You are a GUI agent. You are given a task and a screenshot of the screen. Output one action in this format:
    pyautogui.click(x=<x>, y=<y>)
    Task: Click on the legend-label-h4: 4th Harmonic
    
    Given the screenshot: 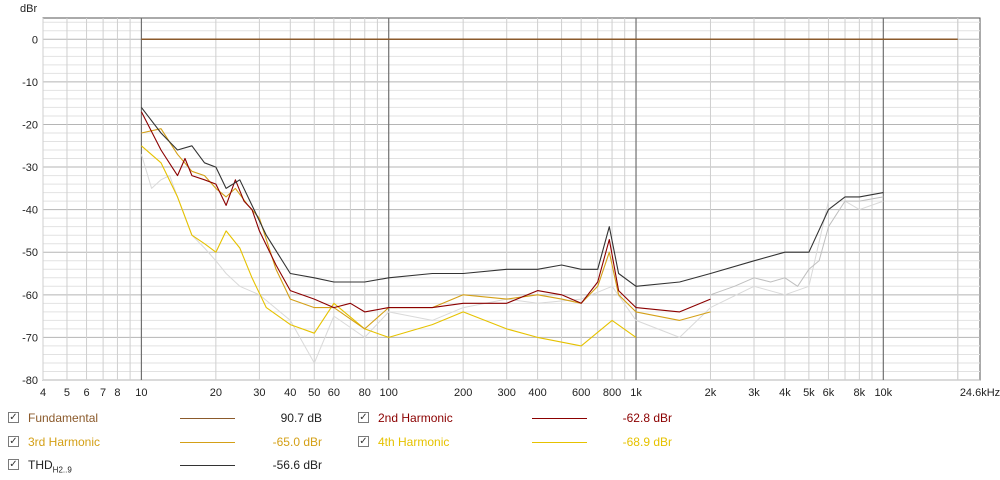 What is the action you would take?
    pyautogui.click(x=414, y=442)
    